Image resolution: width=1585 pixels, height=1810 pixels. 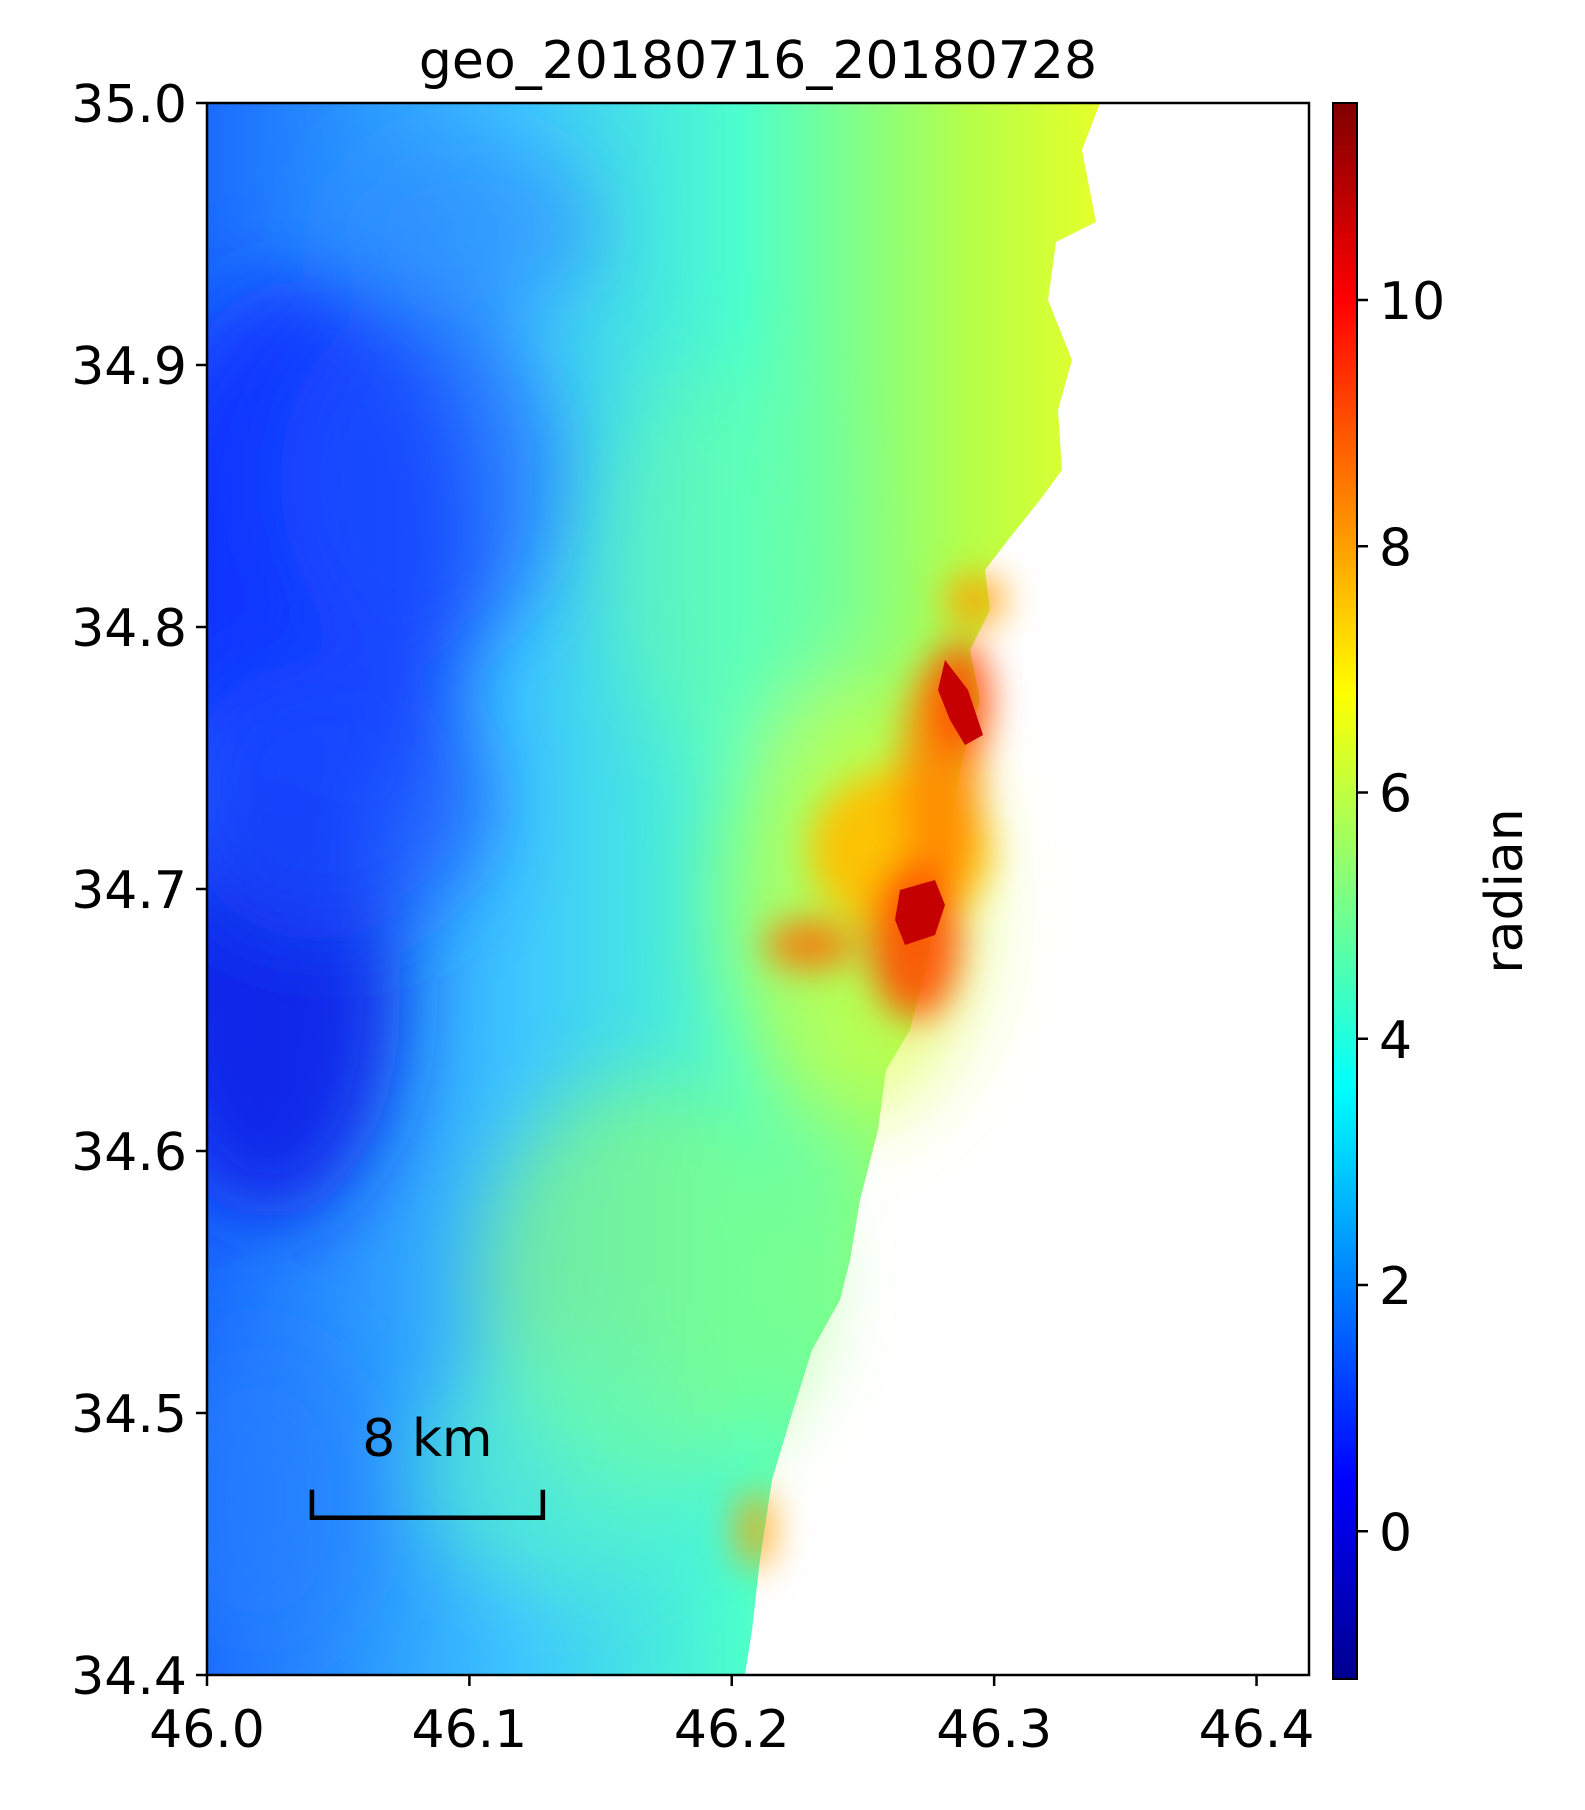 I want to click on x-axis: 46.0 46.1 46.2 46.3 46.4, so click(x=731, y=1717).